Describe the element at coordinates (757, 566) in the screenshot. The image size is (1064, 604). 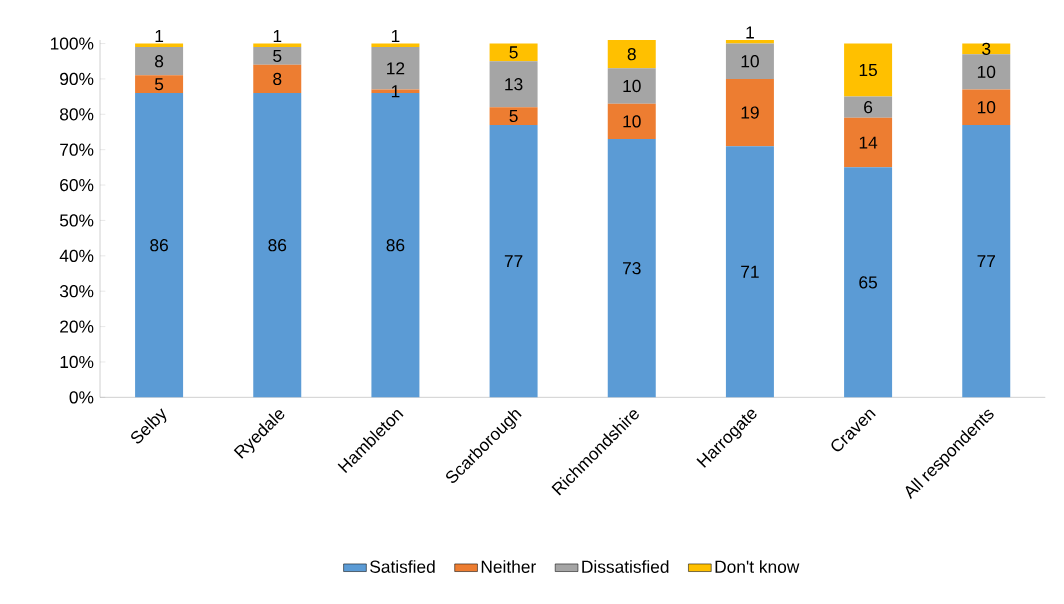
I see `legend-label: Don't know` at that location.